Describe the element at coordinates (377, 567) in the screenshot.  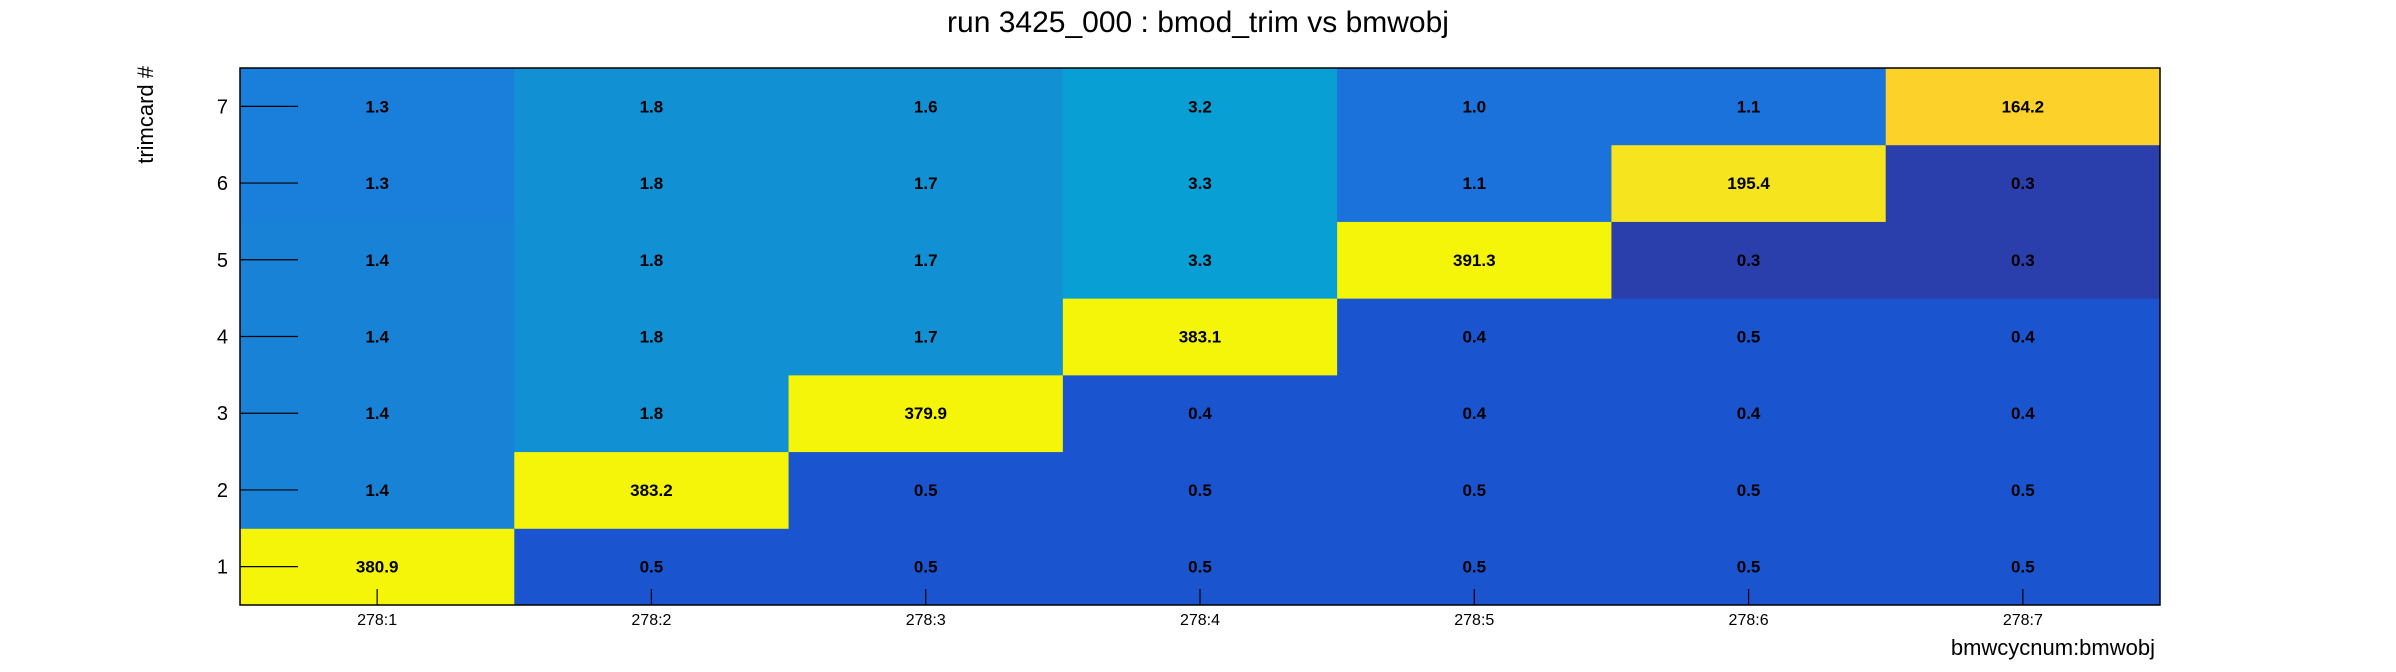
I see `cell-value-label: 380.9` at that location.